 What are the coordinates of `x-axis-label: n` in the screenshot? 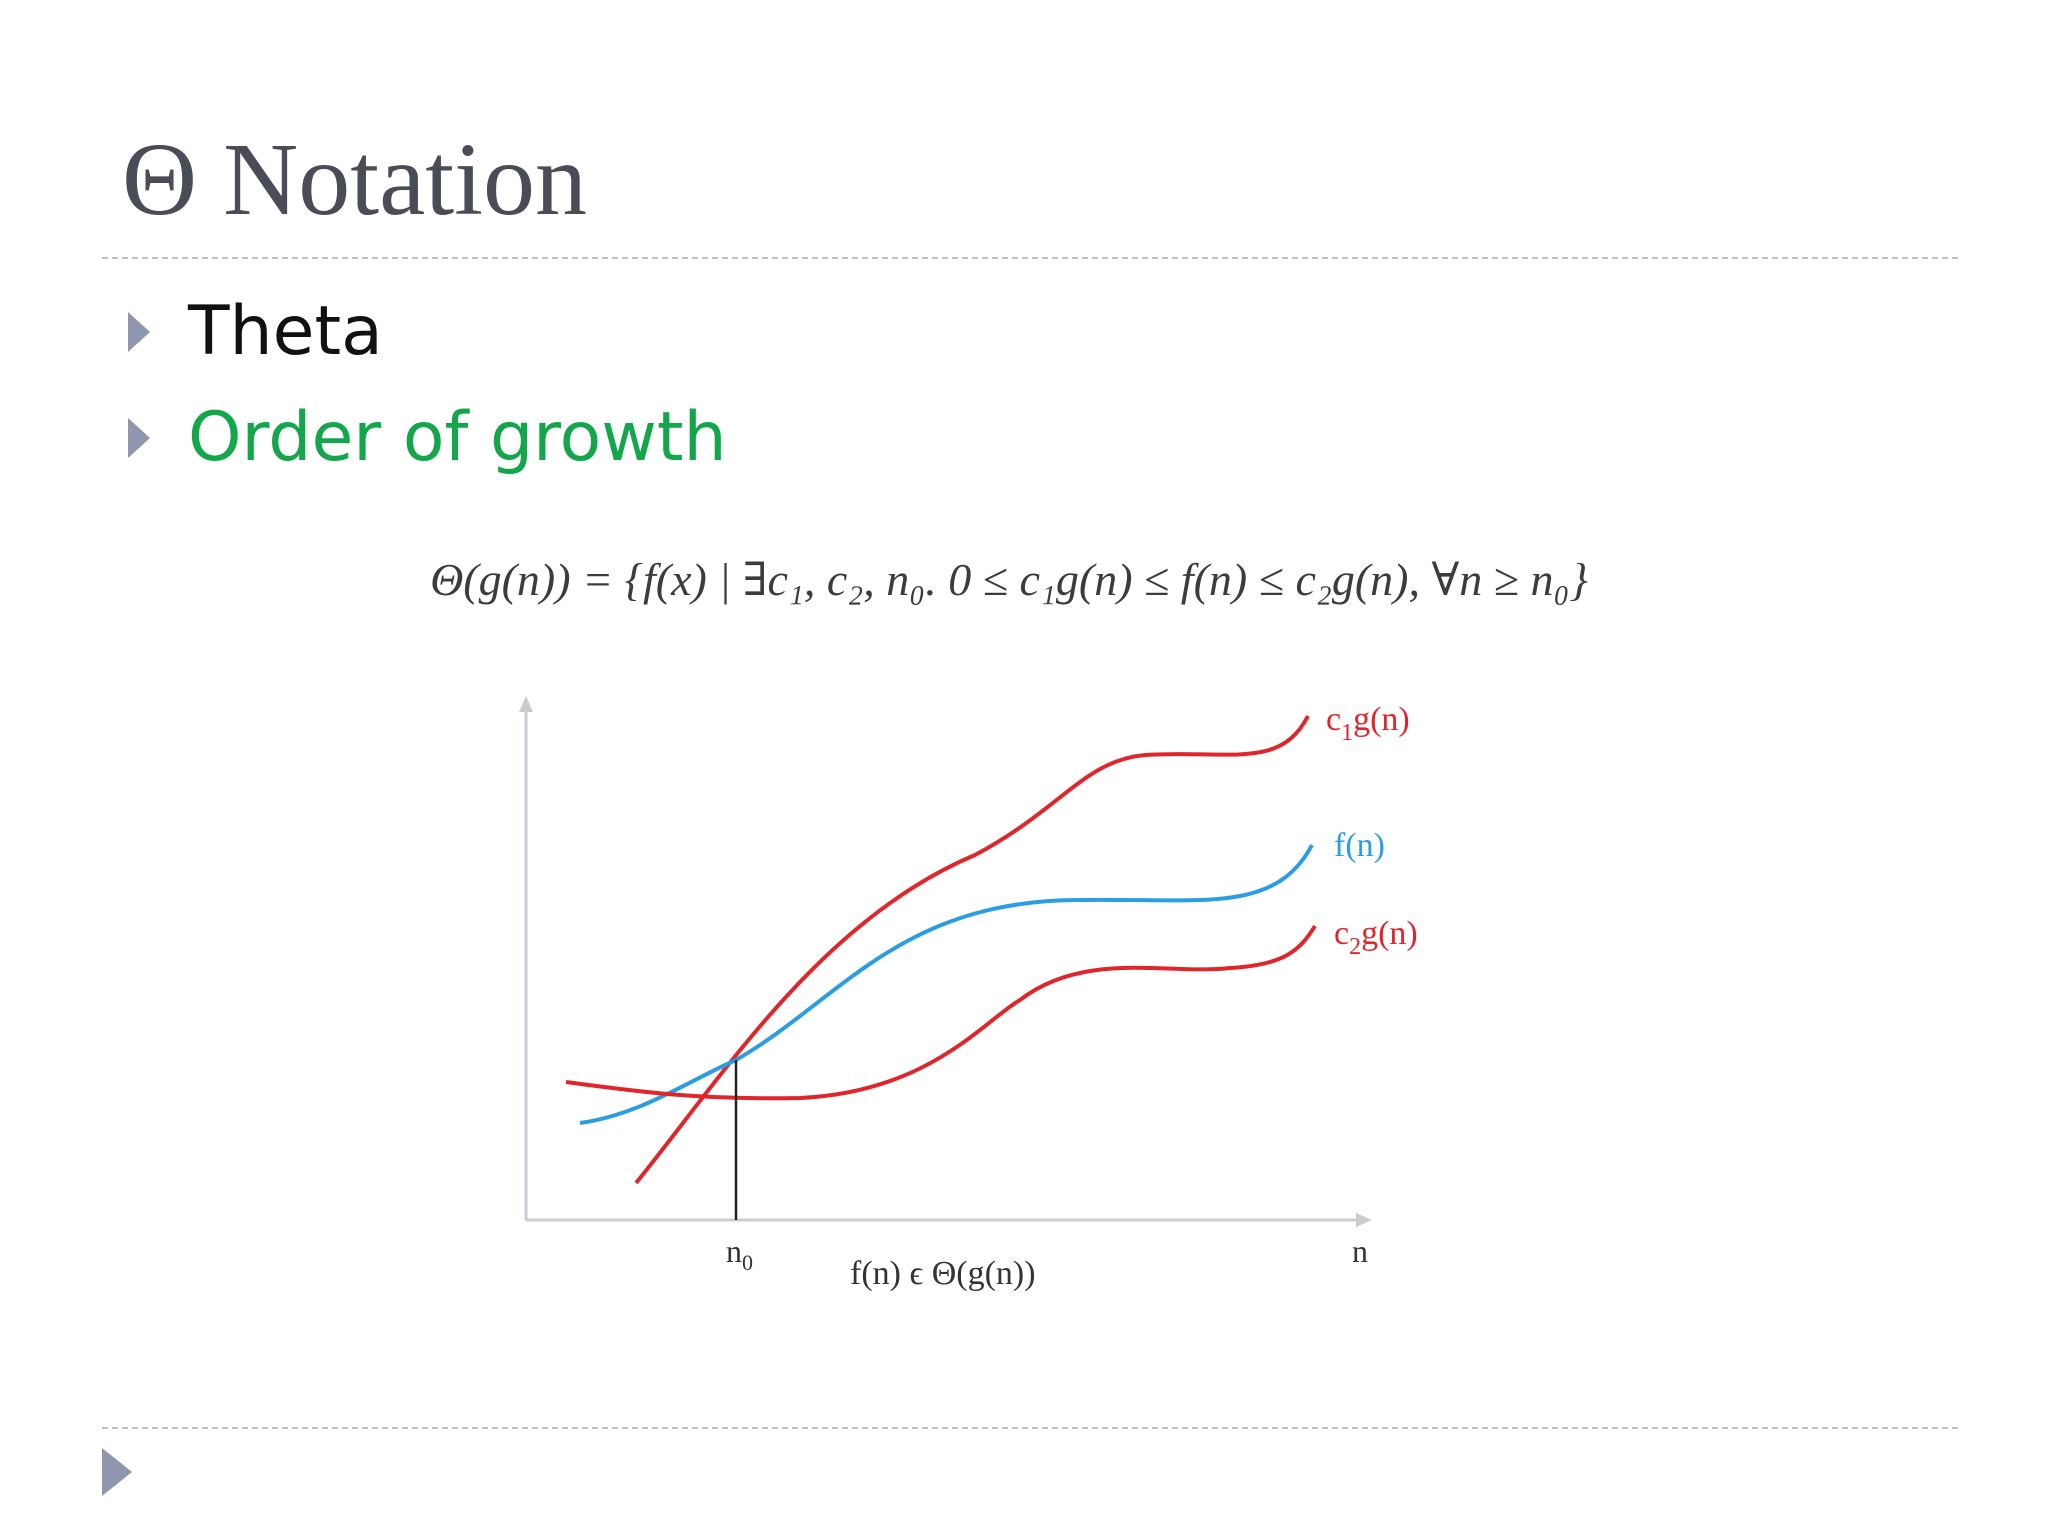 It's located at (1360, 1251).